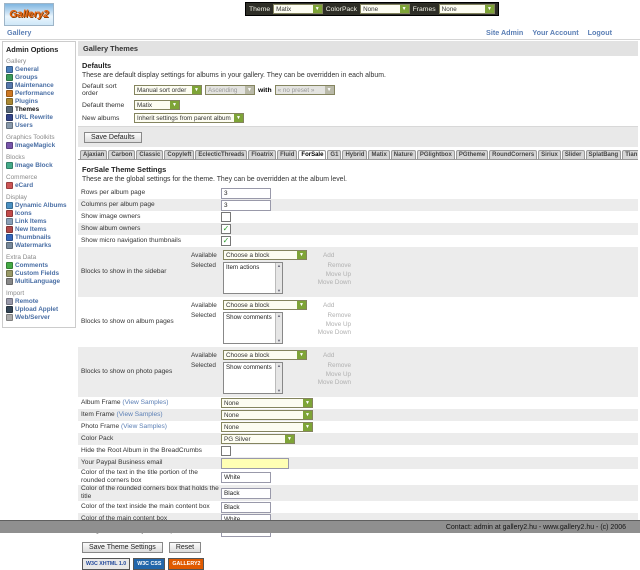 The height and width of the screenshot is (570, 640). What do you see at coordinates (513, 154) in the screenshot?
I see `tab-roundcorners: RoundCorners` at bounding box center [513, 154].